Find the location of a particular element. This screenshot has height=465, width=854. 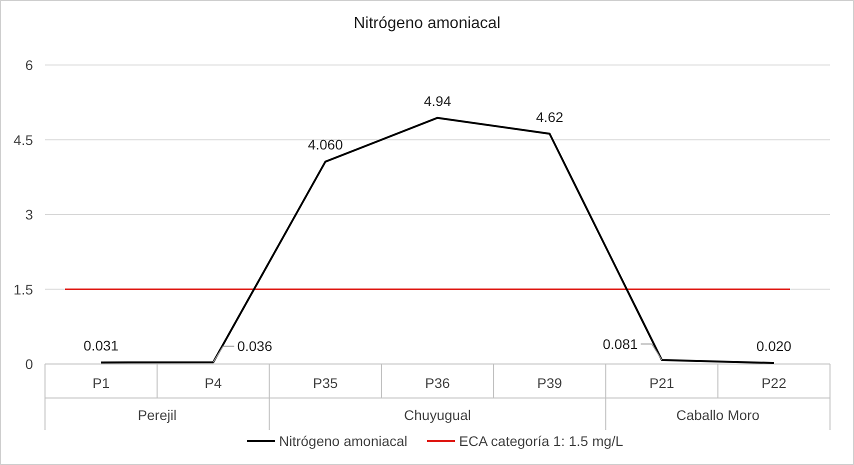

data-label: 4.94 is located at coordinates (438, 100).